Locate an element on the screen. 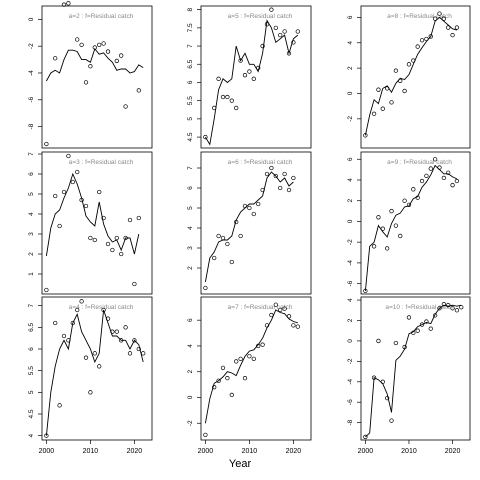 This screenshot has width=480, height=480. panel-title: a=4 : f=Residual catch is located at coordinates (101, 307).